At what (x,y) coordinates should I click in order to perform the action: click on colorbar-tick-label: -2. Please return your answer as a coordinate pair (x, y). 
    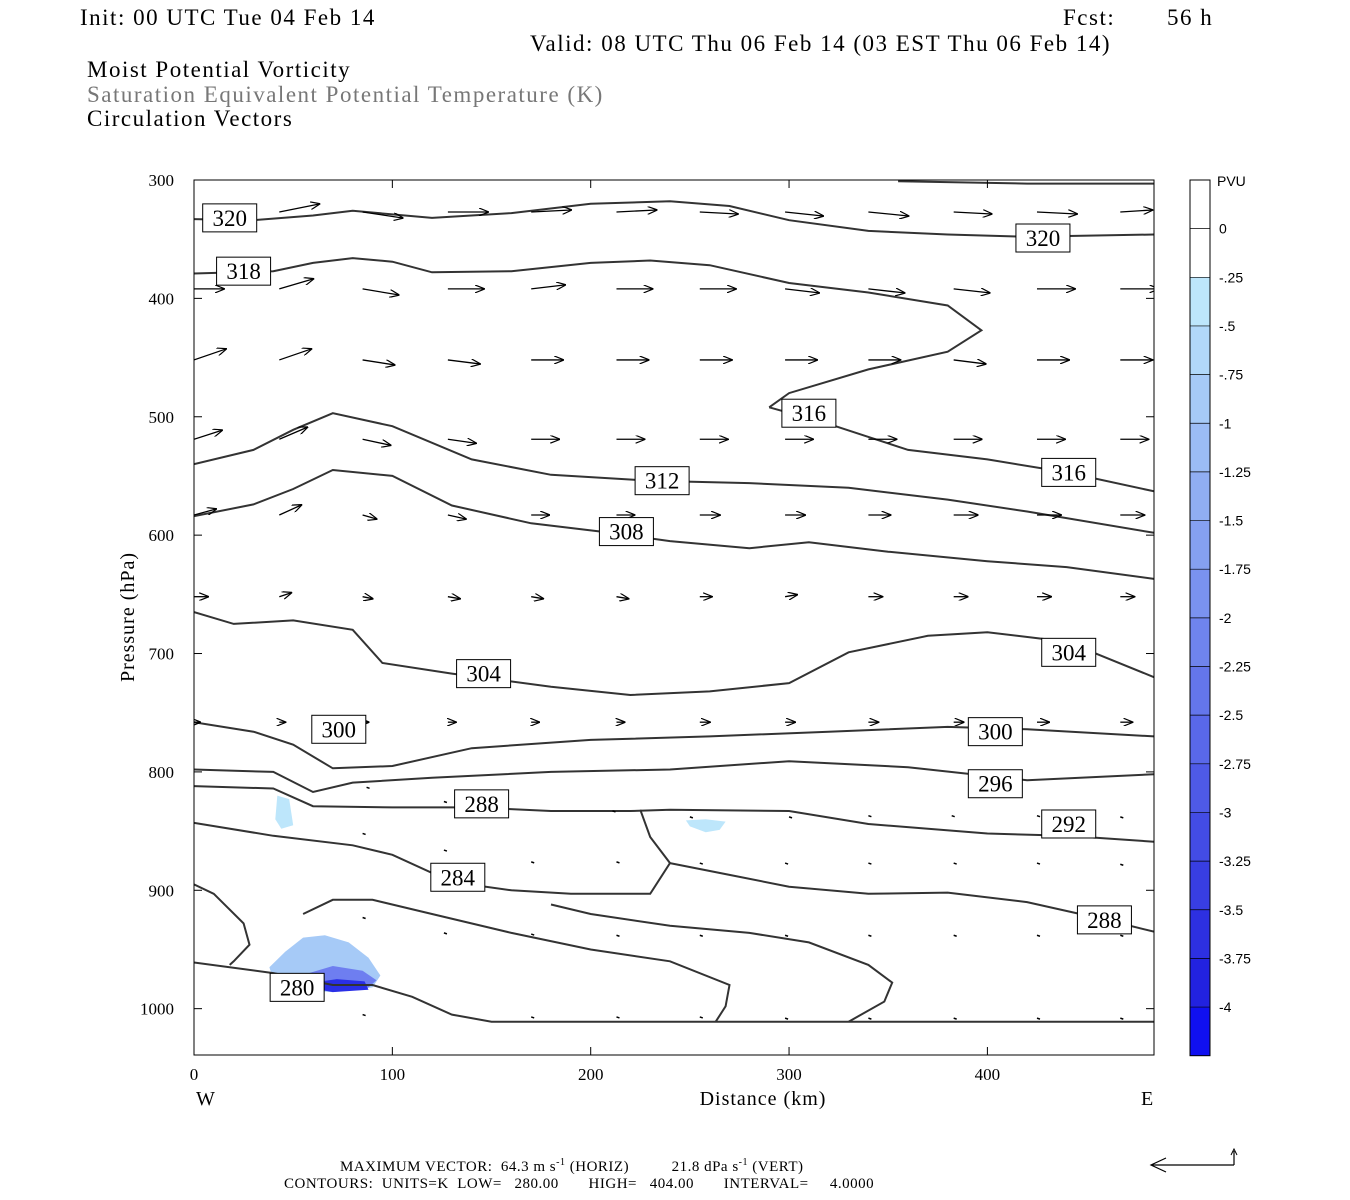
    Looking at the image, I should click on (1225, 618).